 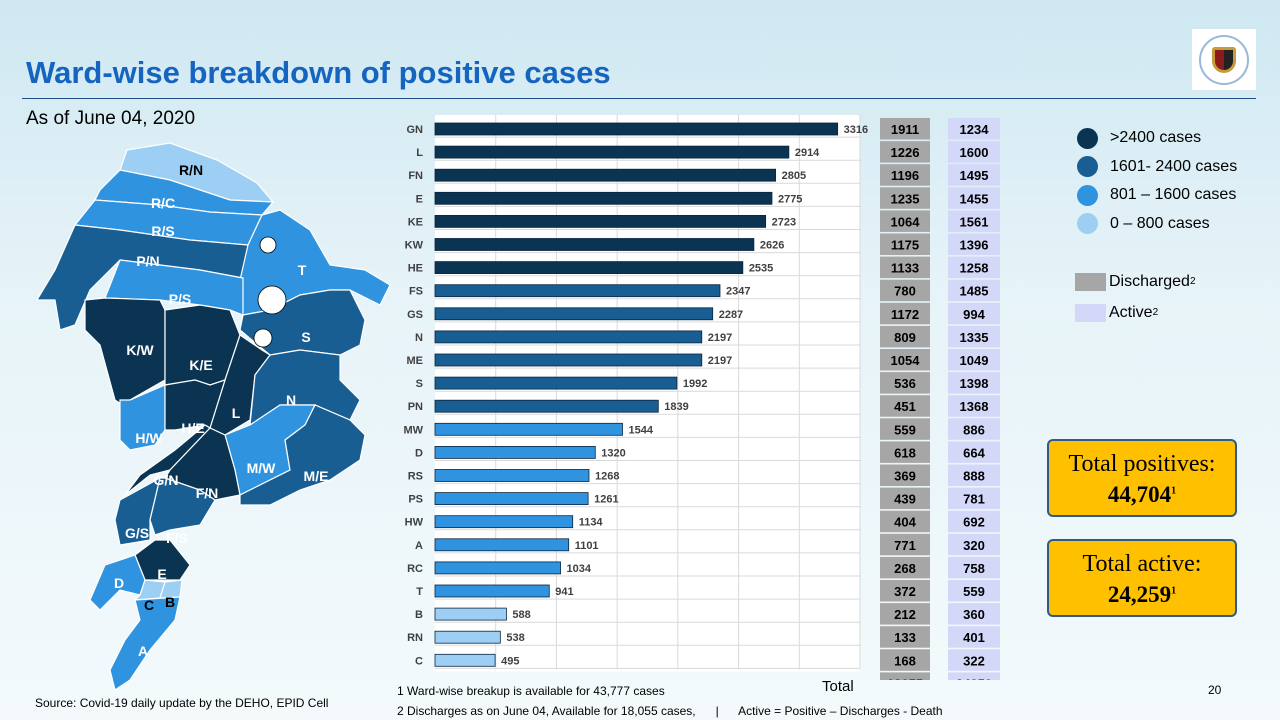 I want to click on legend-label: 0 – 800 cases, so click(x=1160, y=223).